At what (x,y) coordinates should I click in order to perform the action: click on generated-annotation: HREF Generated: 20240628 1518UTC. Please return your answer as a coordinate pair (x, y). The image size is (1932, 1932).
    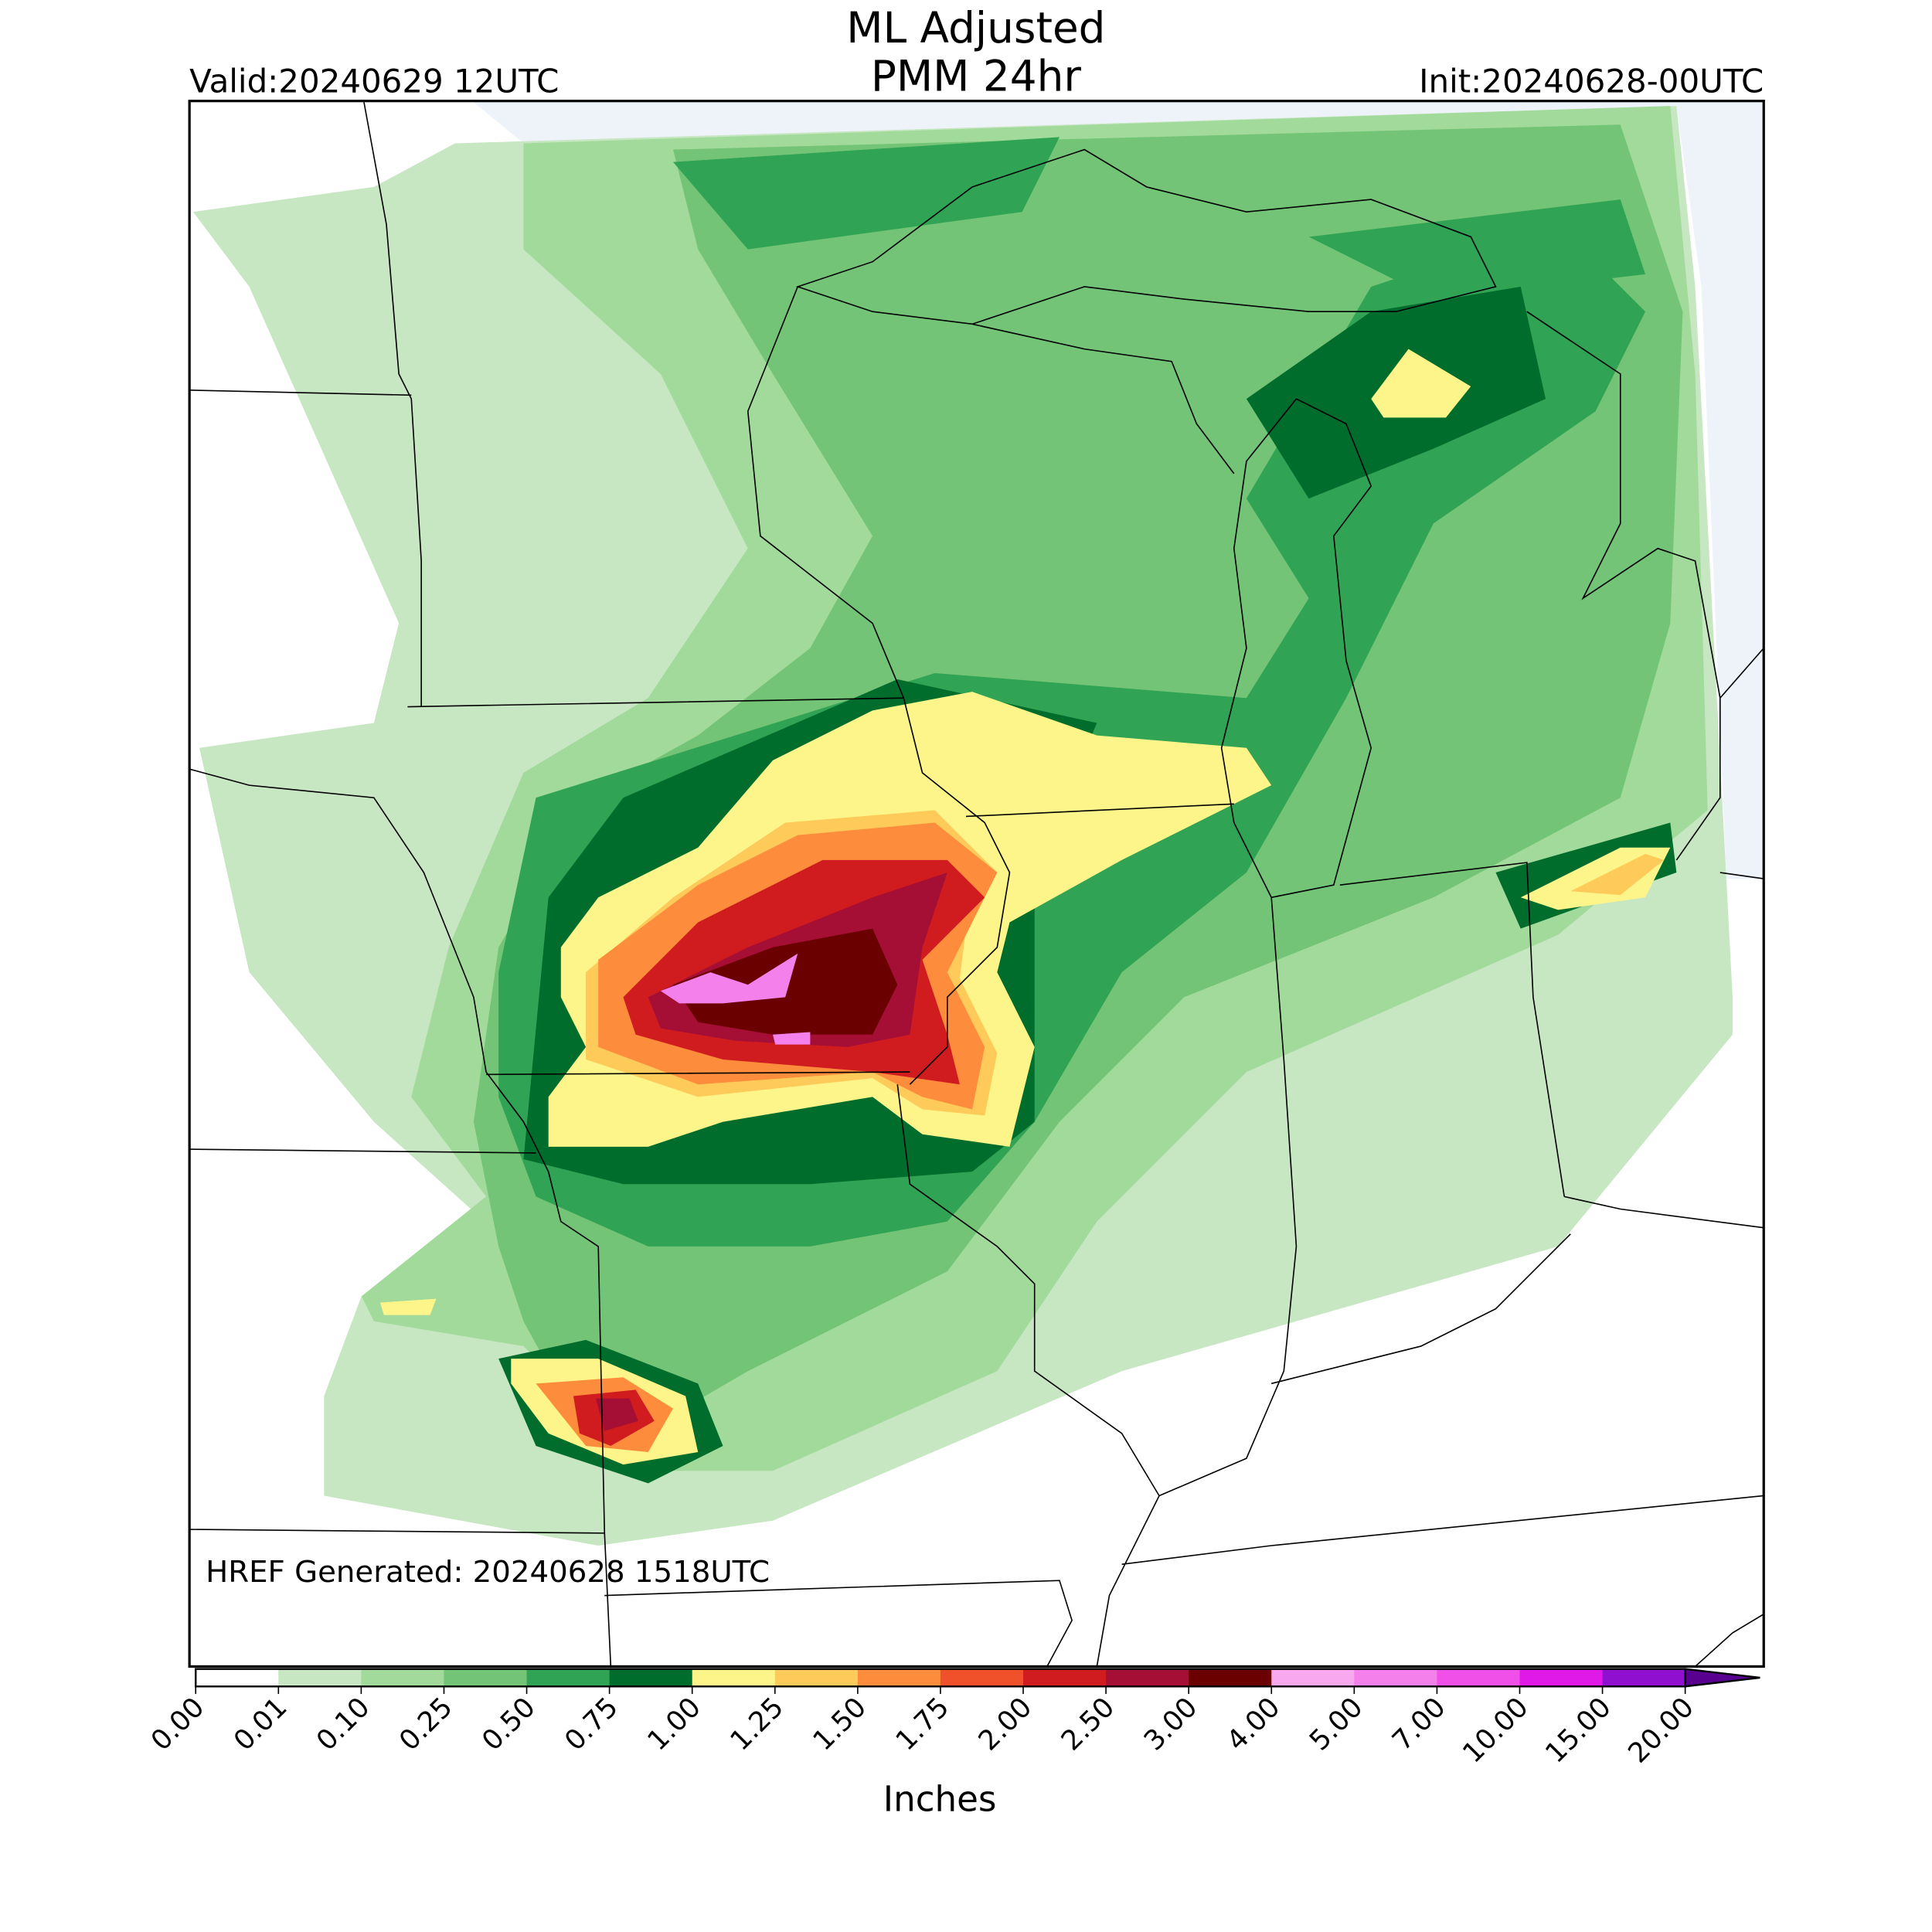
    Looking at the image, I should click on (488, 1573).